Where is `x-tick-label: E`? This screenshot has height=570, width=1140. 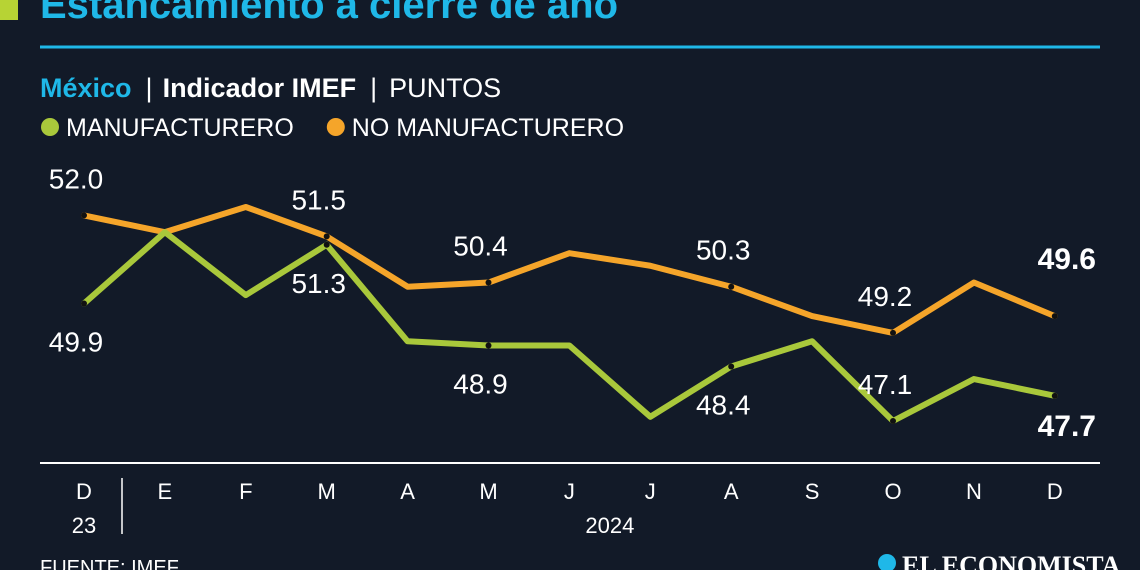
x-tick-label: E is located at coordinates (165, 491).